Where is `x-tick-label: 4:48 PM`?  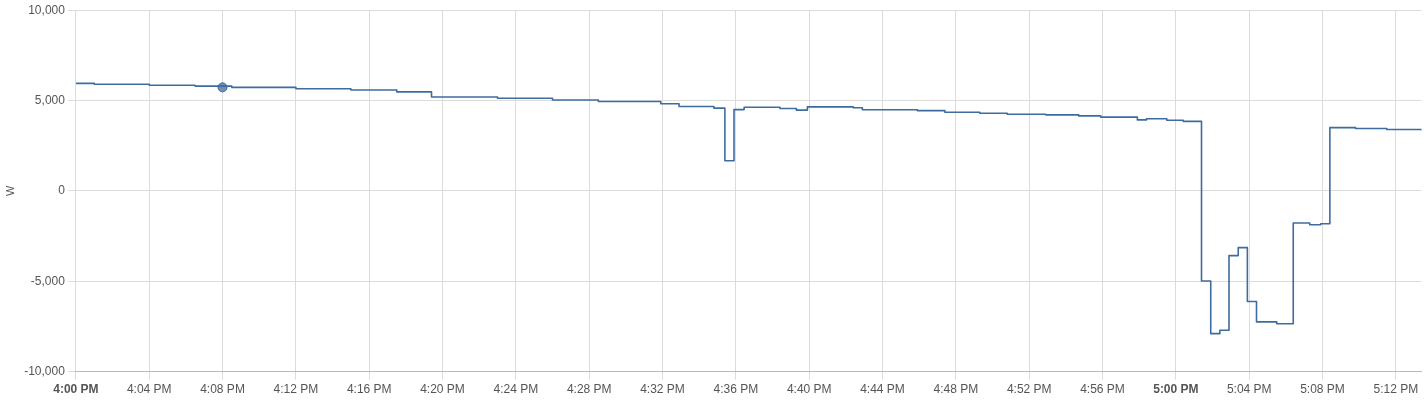
x-tick-label: 4:48 PM is located at coordinates (956, 389).